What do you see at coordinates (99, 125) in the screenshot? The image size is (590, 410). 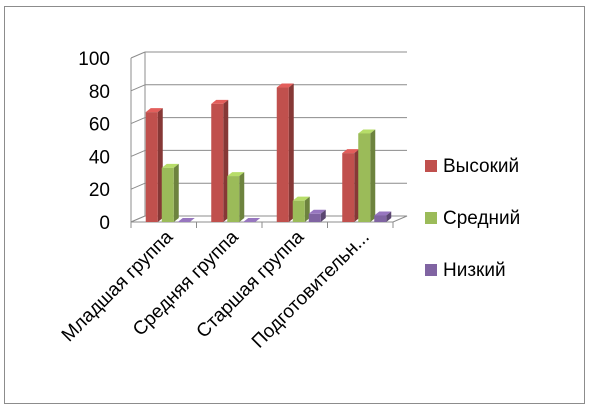 I see `y-tick-label: 60` at bounding box center [99, 125].